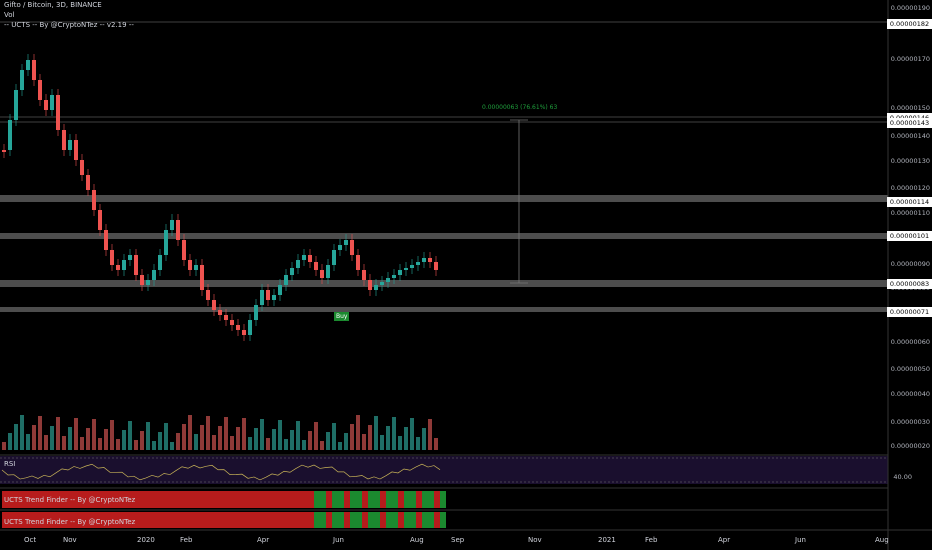  I want to click on price-tick: 0.00000050, so click(910, 369).